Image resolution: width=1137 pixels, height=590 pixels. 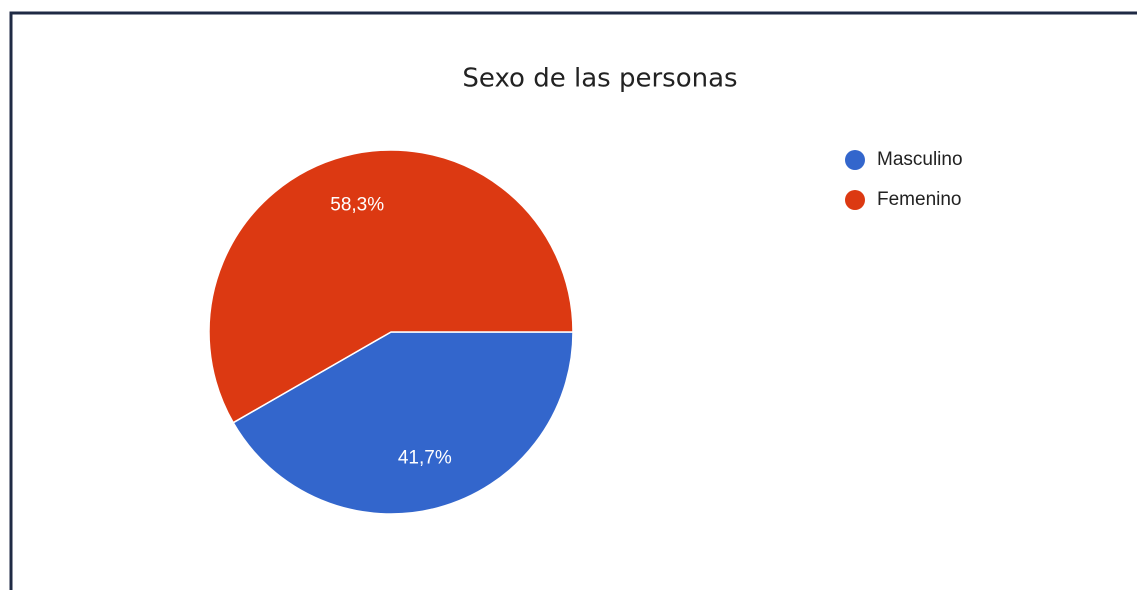 I want to click on legend-label: Femenino, so click(x=919, y=199).